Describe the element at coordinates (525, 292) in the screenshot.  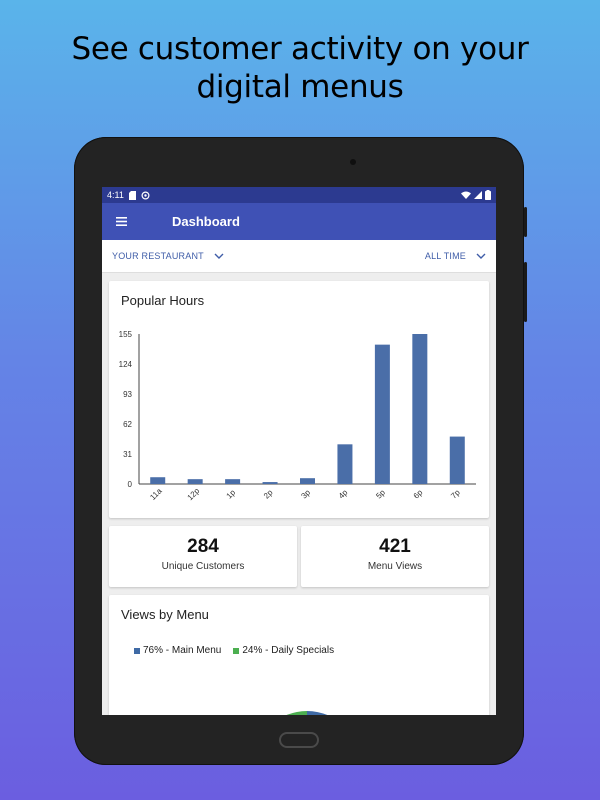
I see `power-button` at that location.